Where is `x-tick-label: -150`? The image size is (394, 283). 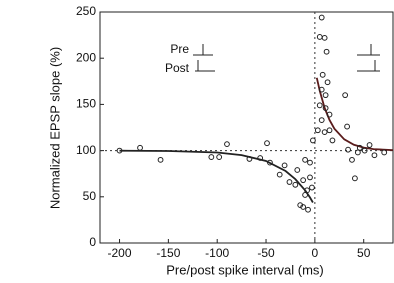
x-tick-label: -150 is located at coordinates (168, 253).